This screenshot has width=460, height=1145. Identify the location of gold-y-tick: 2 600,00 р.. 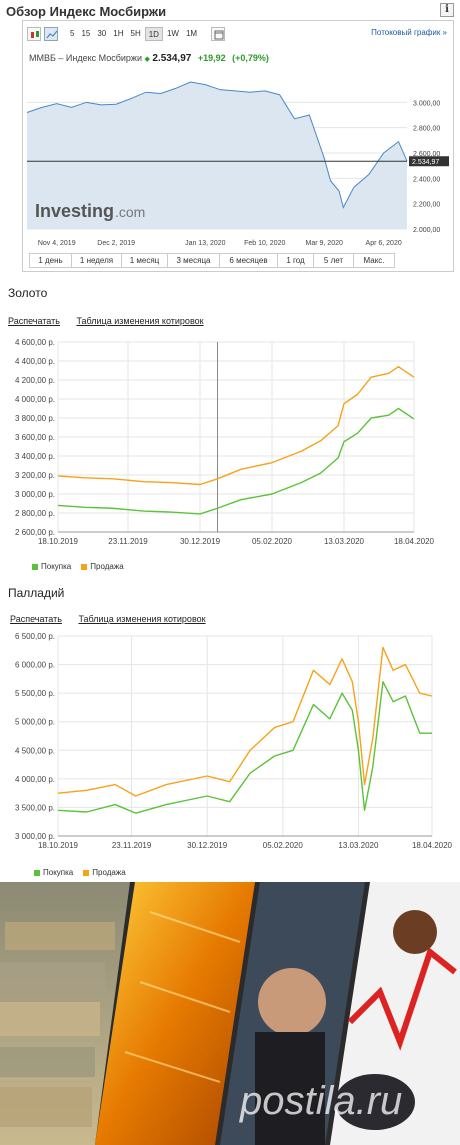
(35, 532).